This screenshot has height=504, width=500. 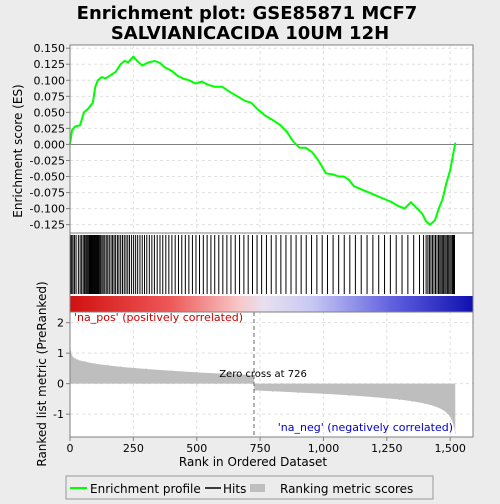 I want to click on es-y-tick-label: 0.075, so click(x=50, y=96).